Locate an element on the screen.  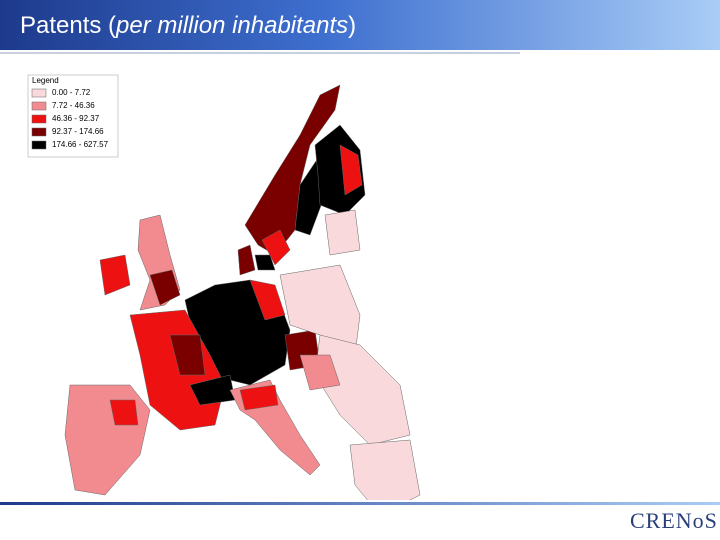
title-text: ) is located at coordinates (352, 25).